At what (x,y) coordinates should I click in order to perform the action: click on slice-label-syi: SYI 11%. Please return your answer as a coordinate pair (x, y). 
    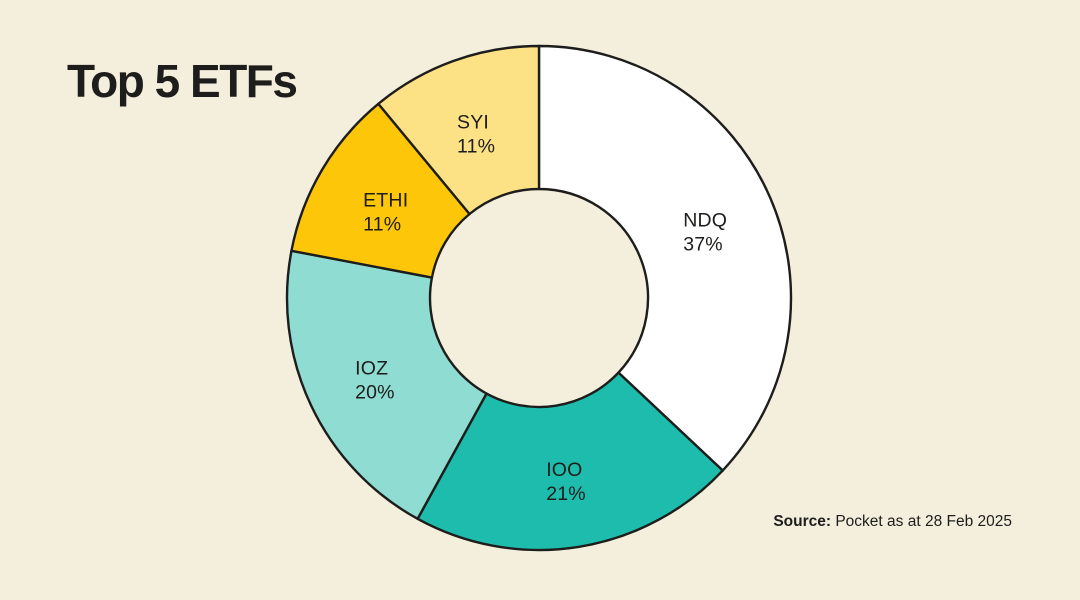
    Looking at the image, I should click on (476, 135).